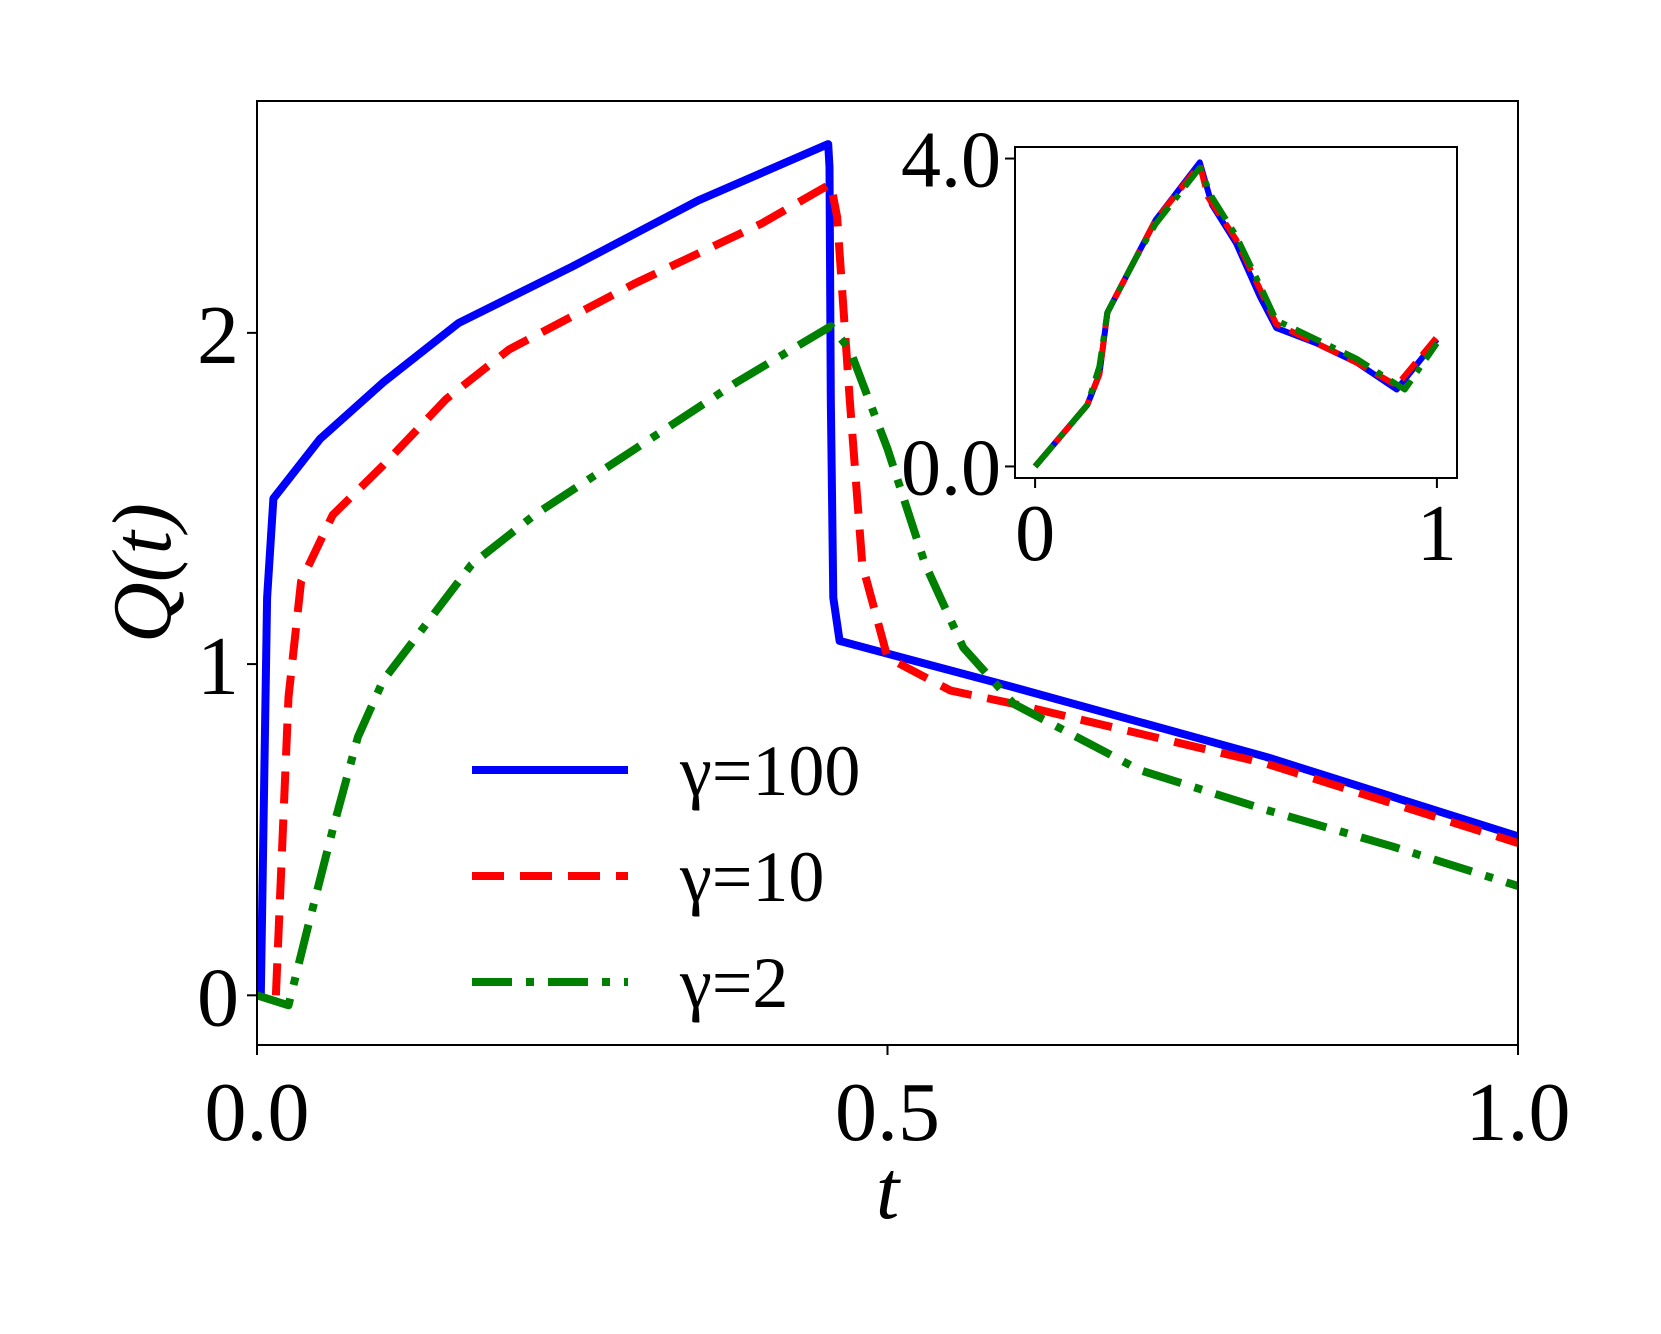  Describe the element at coordinates (218, 666) in the screenshot. I see `y-tick-label: 1` at that location.